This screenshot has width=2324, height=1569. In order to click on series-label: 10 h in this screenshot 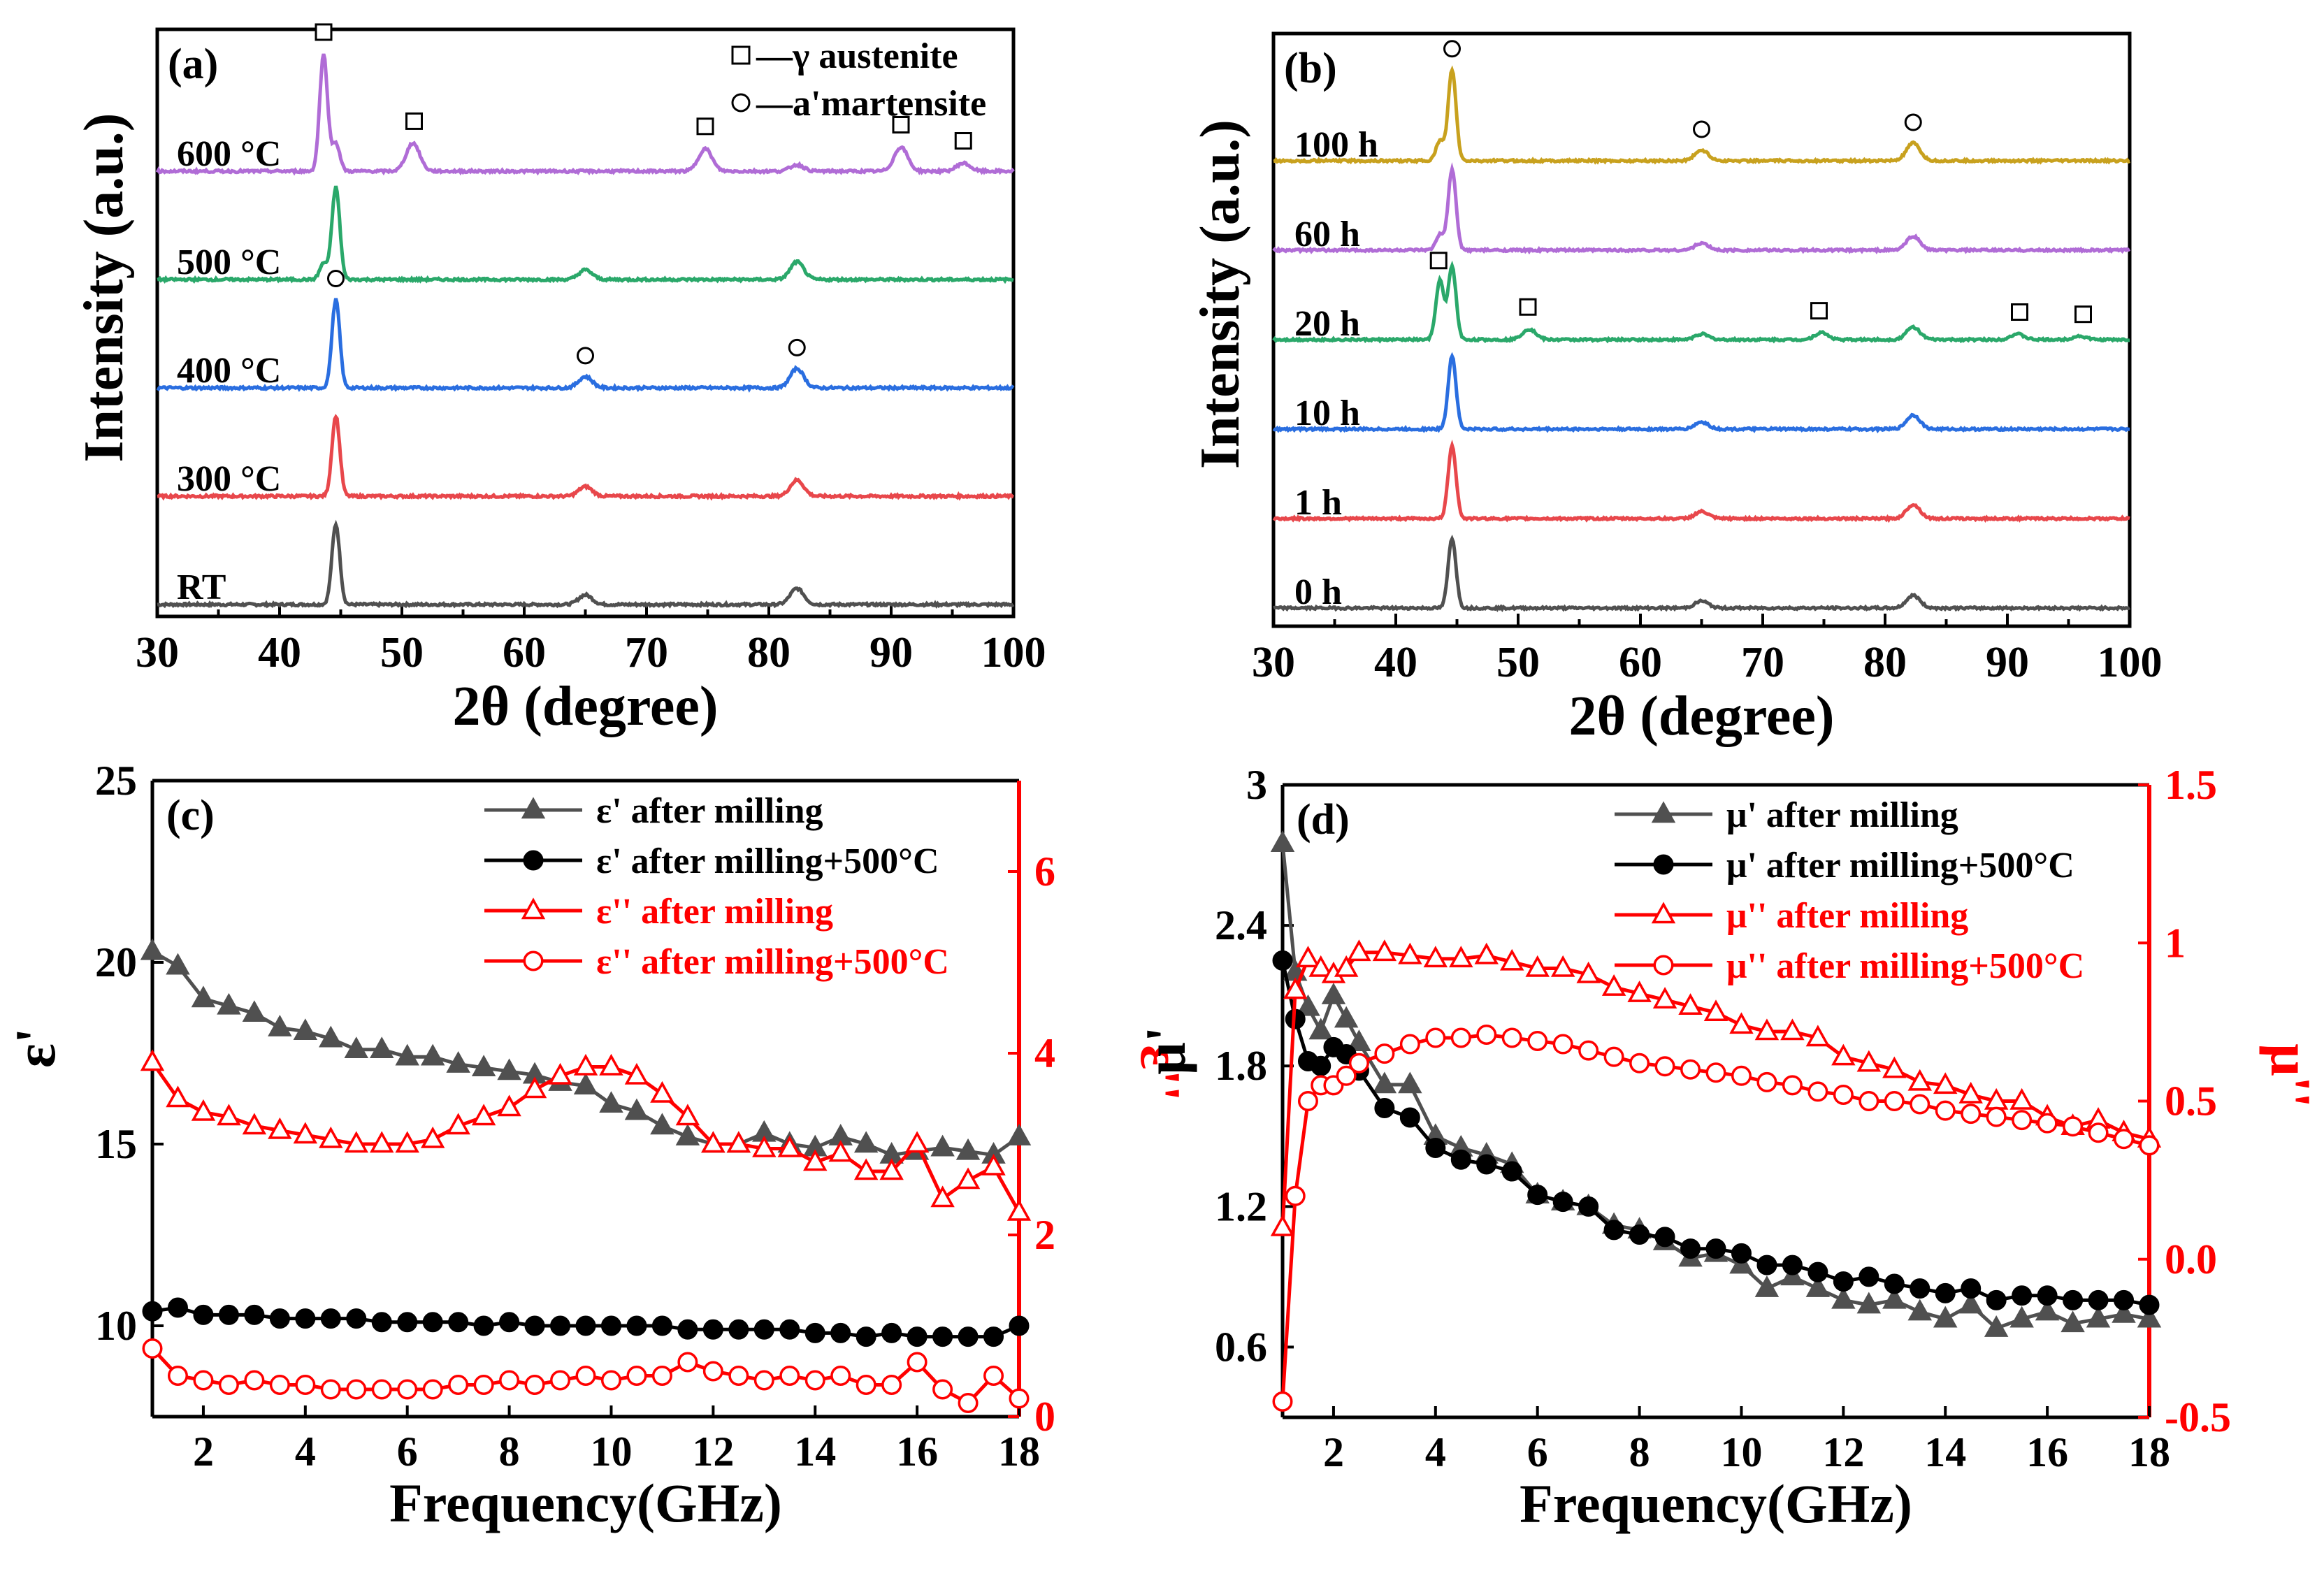, I will do `click(1327, 413)`.